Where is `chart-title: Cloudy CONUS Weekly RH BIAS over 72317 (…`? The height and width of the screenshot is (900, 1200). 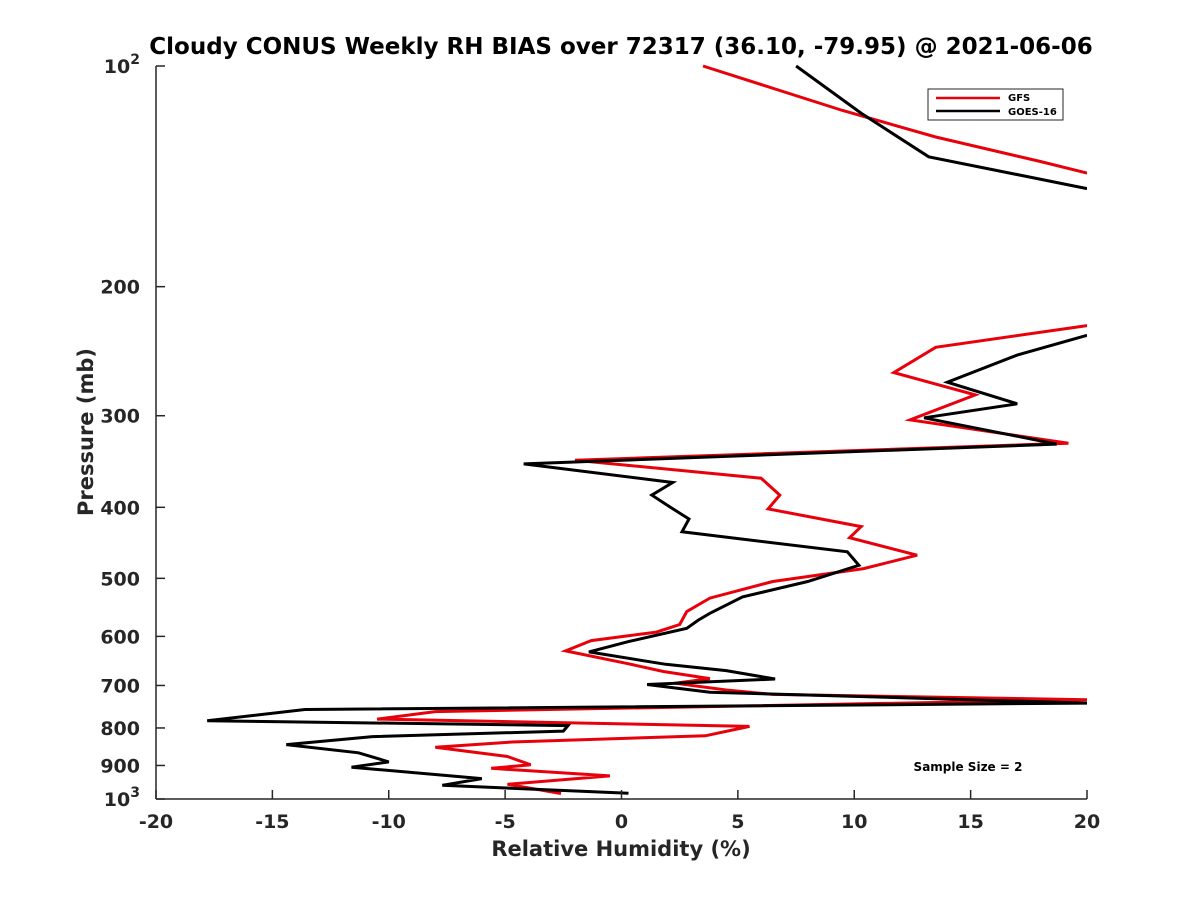 chart-title: Cloudy CONUS Weekly RH BIAS over 72317 (… is located at coordinates (620, 47).